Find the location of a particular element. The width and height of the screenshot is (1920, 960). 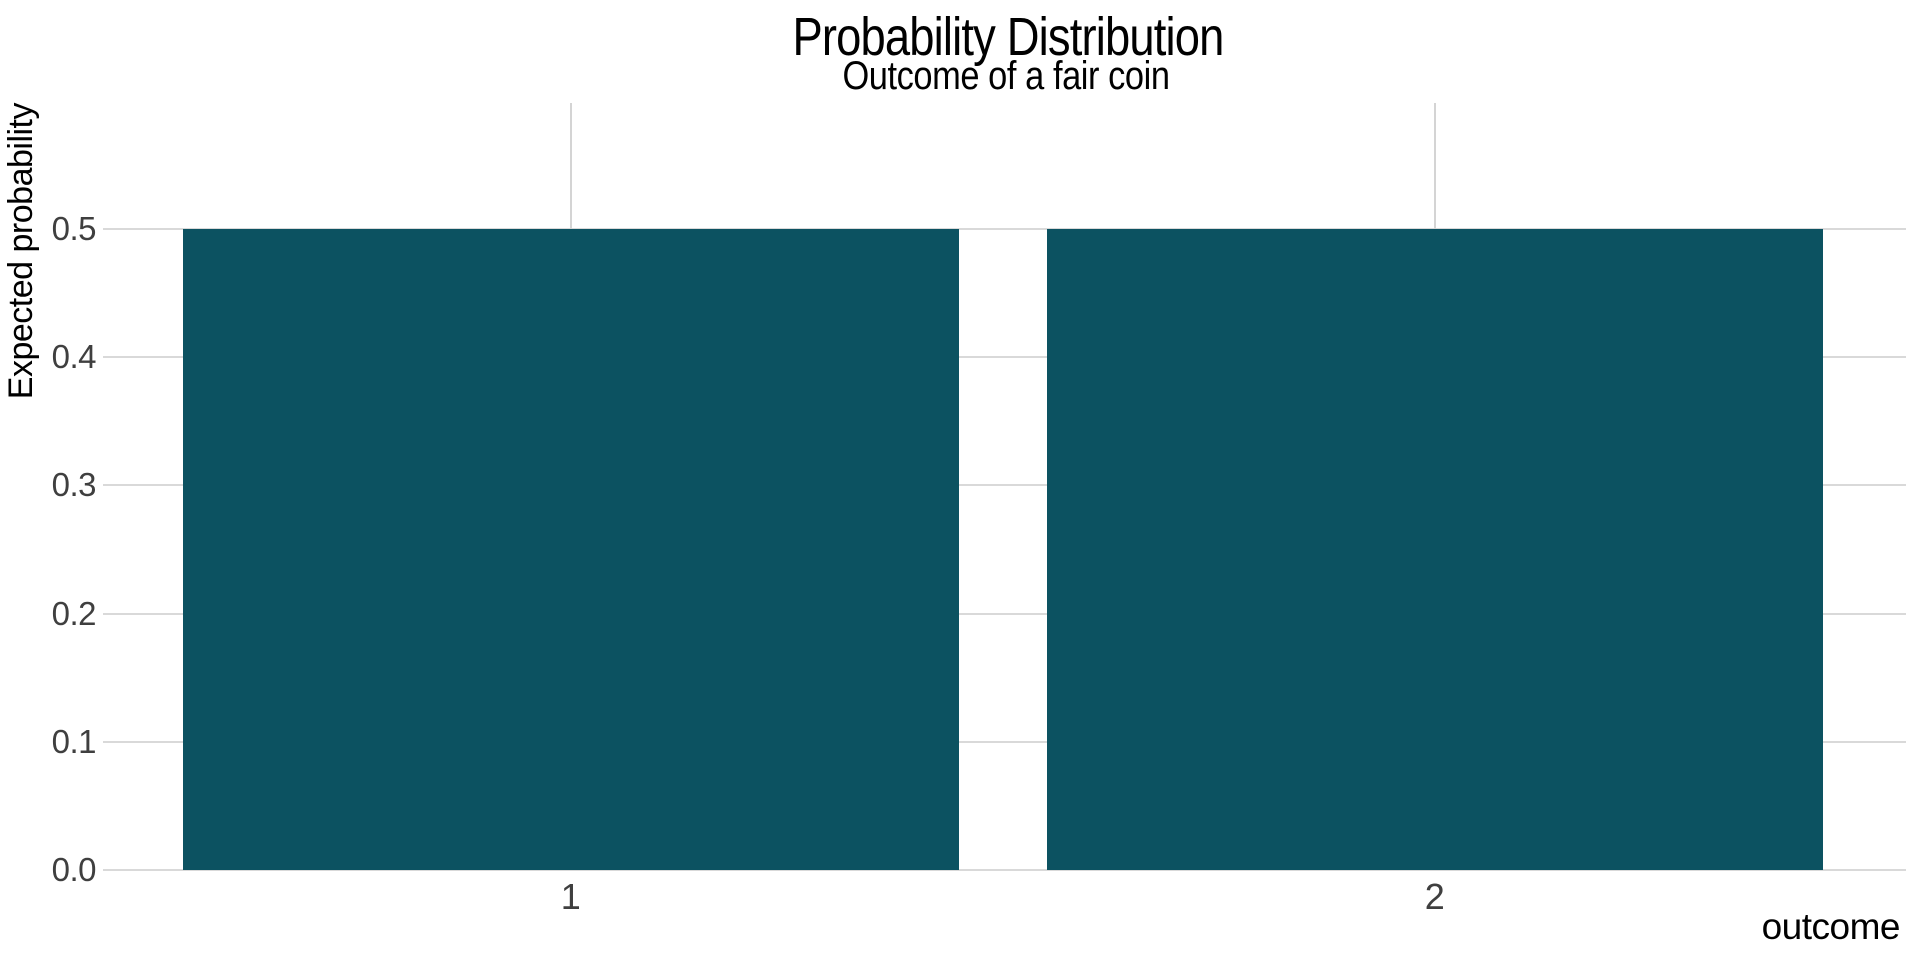

x-tick-label: 2 is located at coordinates (1434, 896).